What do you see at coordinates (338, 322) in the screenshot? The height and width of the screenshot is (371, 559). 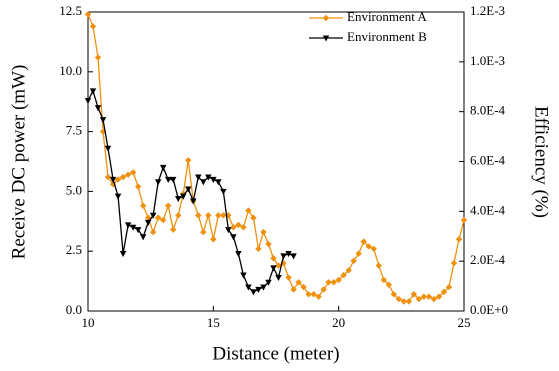 I see `x-tick-label: 20` at bounding box center [338, 322].